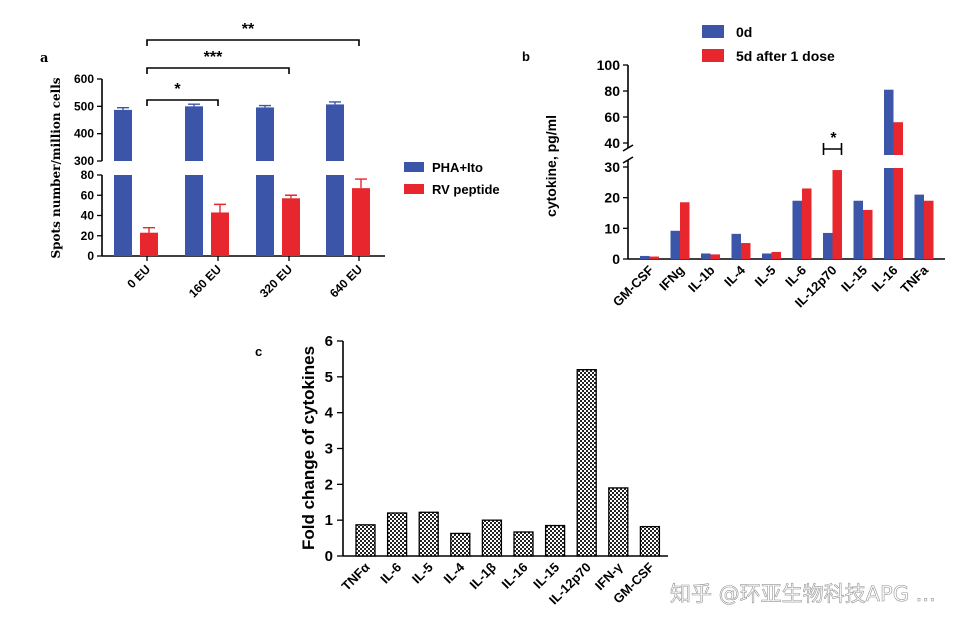 Image resolution: width=979 pixels, height=631 pixels. Describe the element at coordinates (612, 228) in the screenshot. I see `panel-b-ytick-label: 10` at that location.